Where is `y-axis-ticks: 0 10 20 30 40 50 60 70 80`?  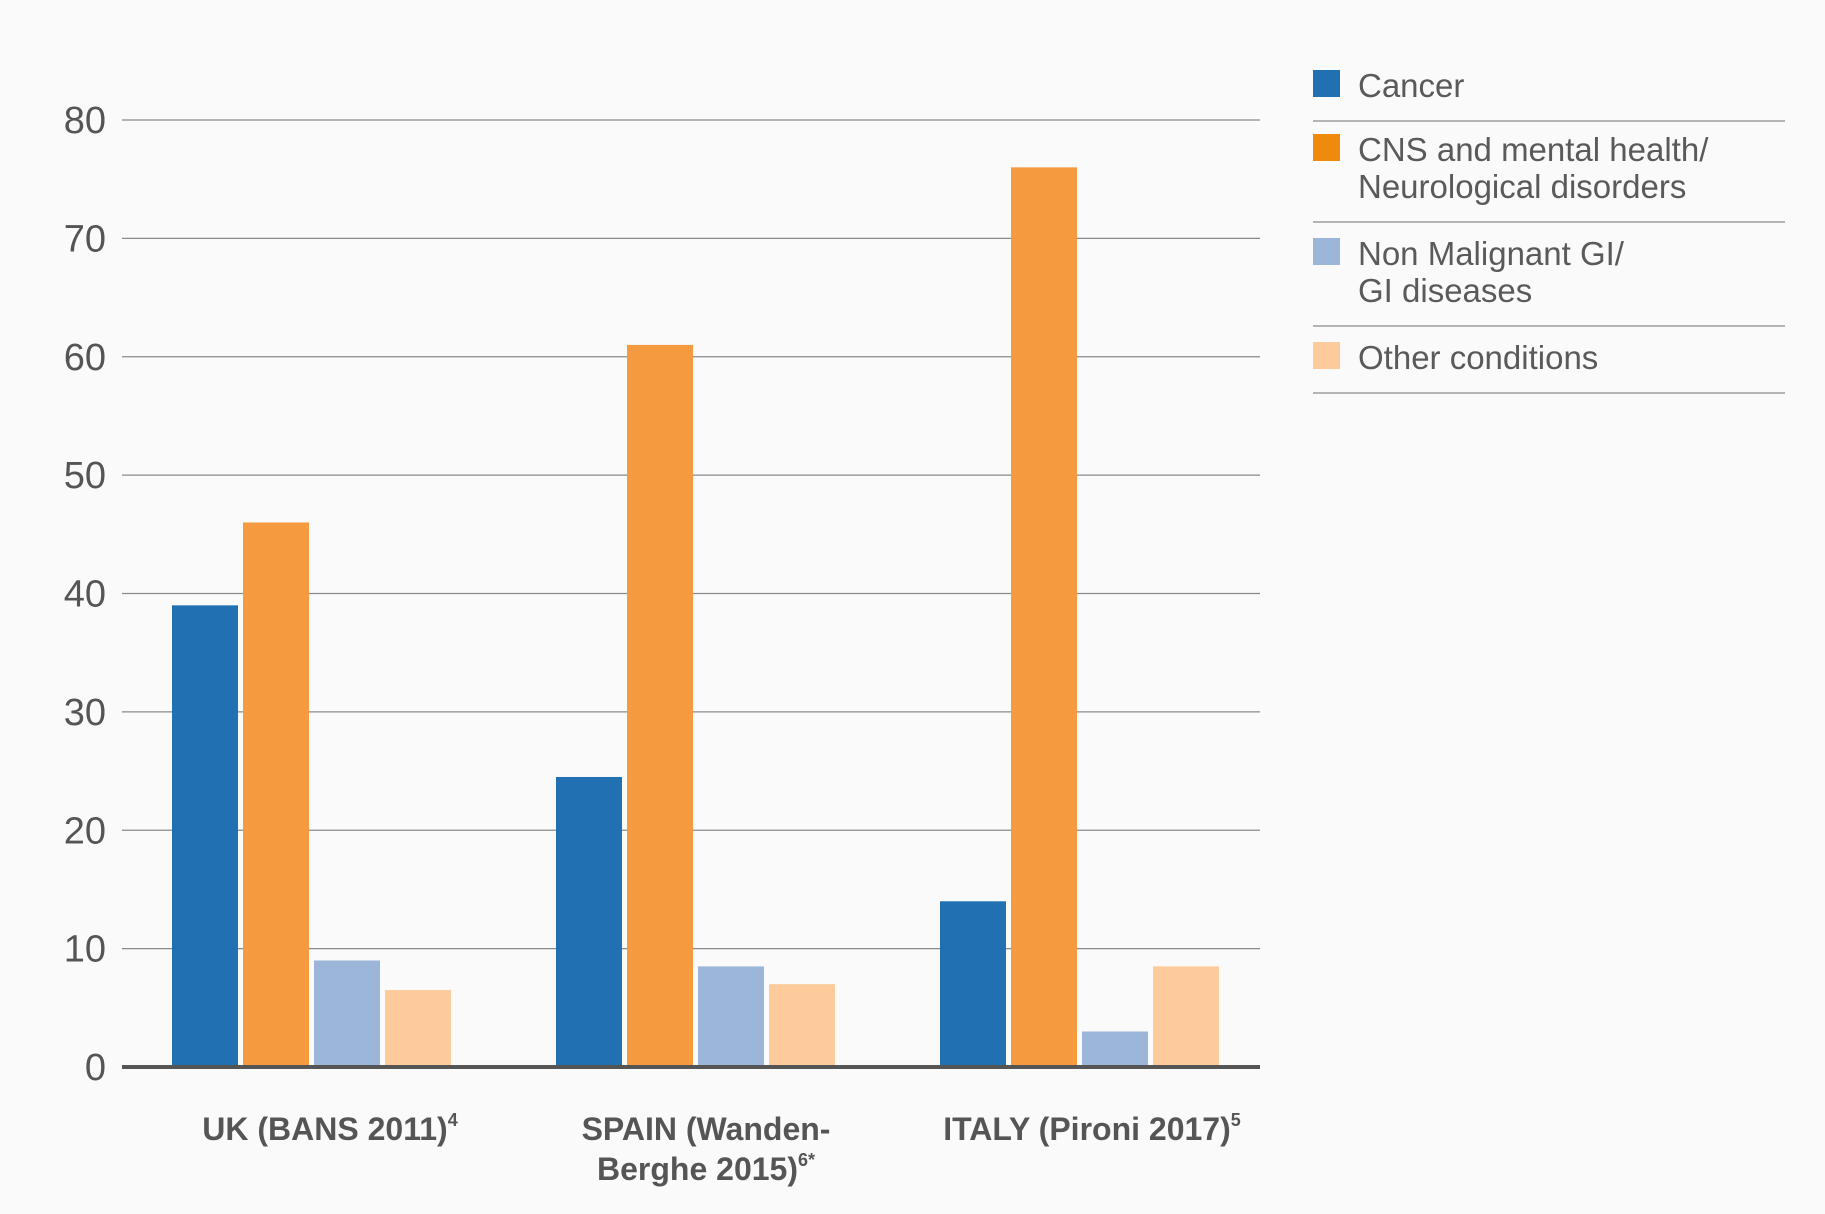 y-axis-ticks: 0 10 20 30 40 50 60 70 80 is located at coordinates (85, 594).